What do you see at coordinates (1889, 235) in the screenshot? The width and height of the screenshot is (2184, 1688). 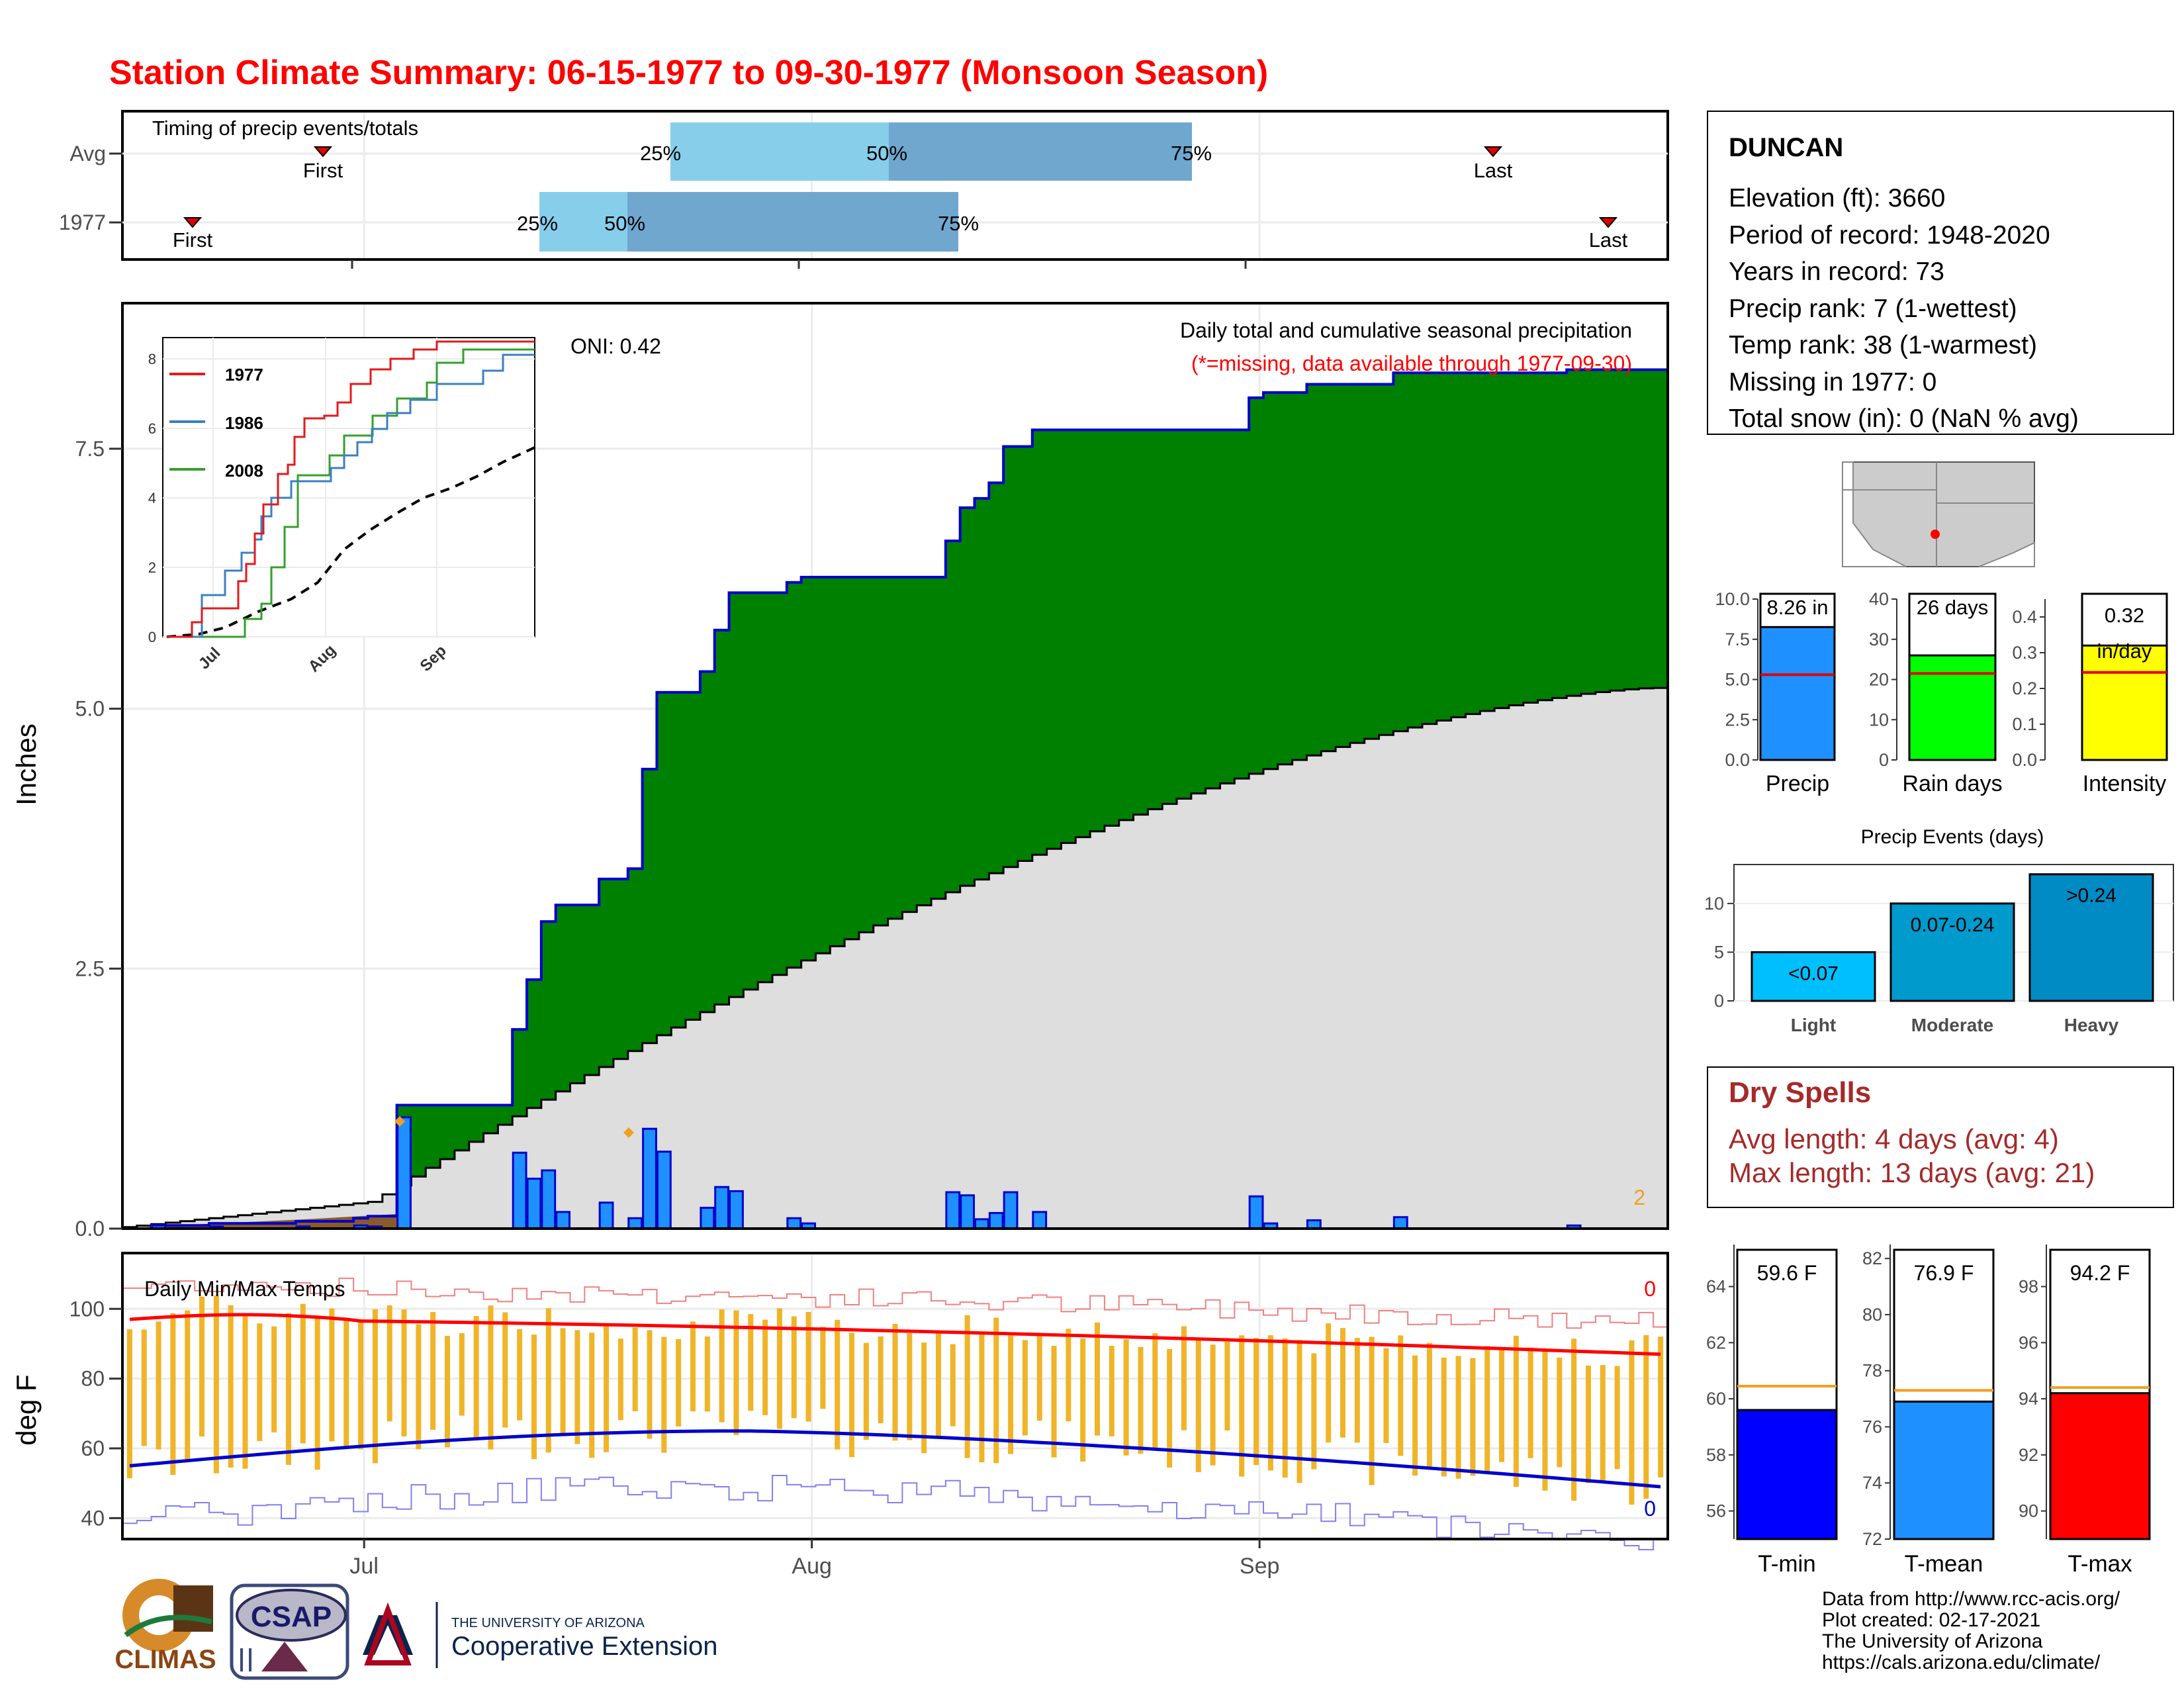 I see `station-period: Period of record: 1948-2020` at bounding box center [1889, 235].